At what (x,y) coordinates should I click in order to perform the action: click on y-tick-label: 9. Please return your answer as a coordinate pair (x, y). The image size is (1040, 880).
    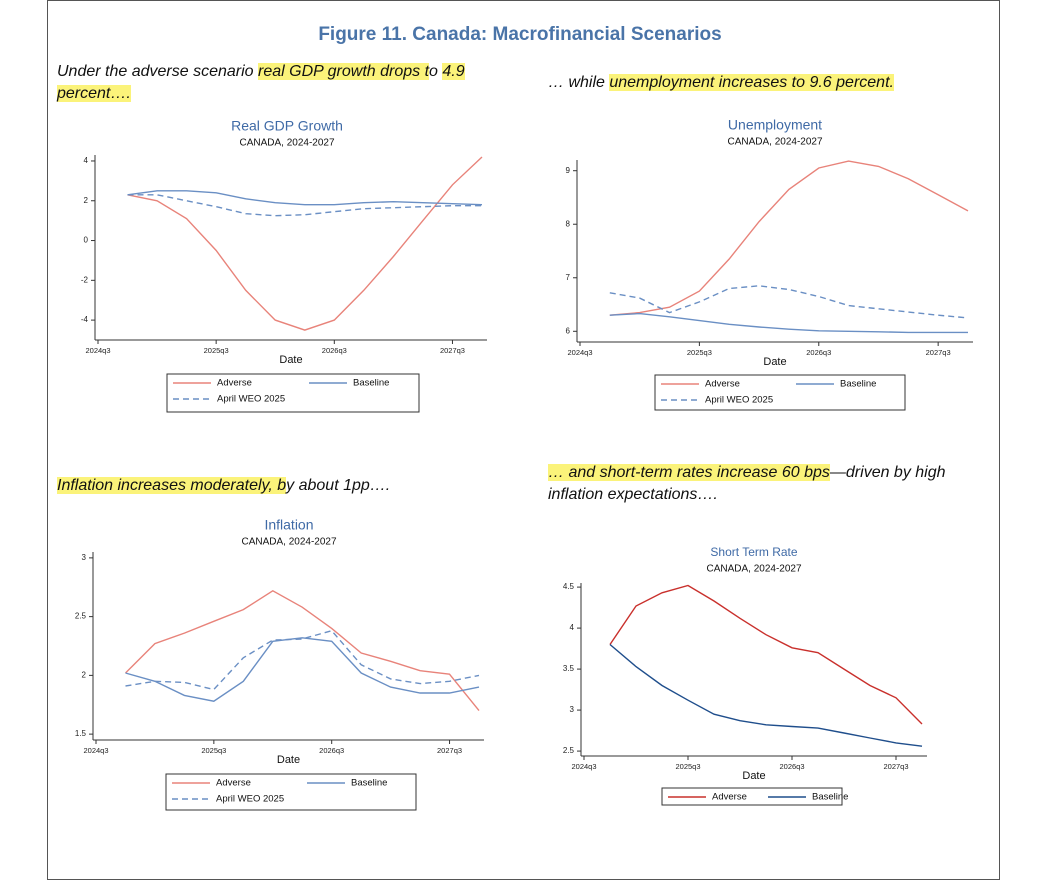
    Looking at the image, I should click on (568, 170).